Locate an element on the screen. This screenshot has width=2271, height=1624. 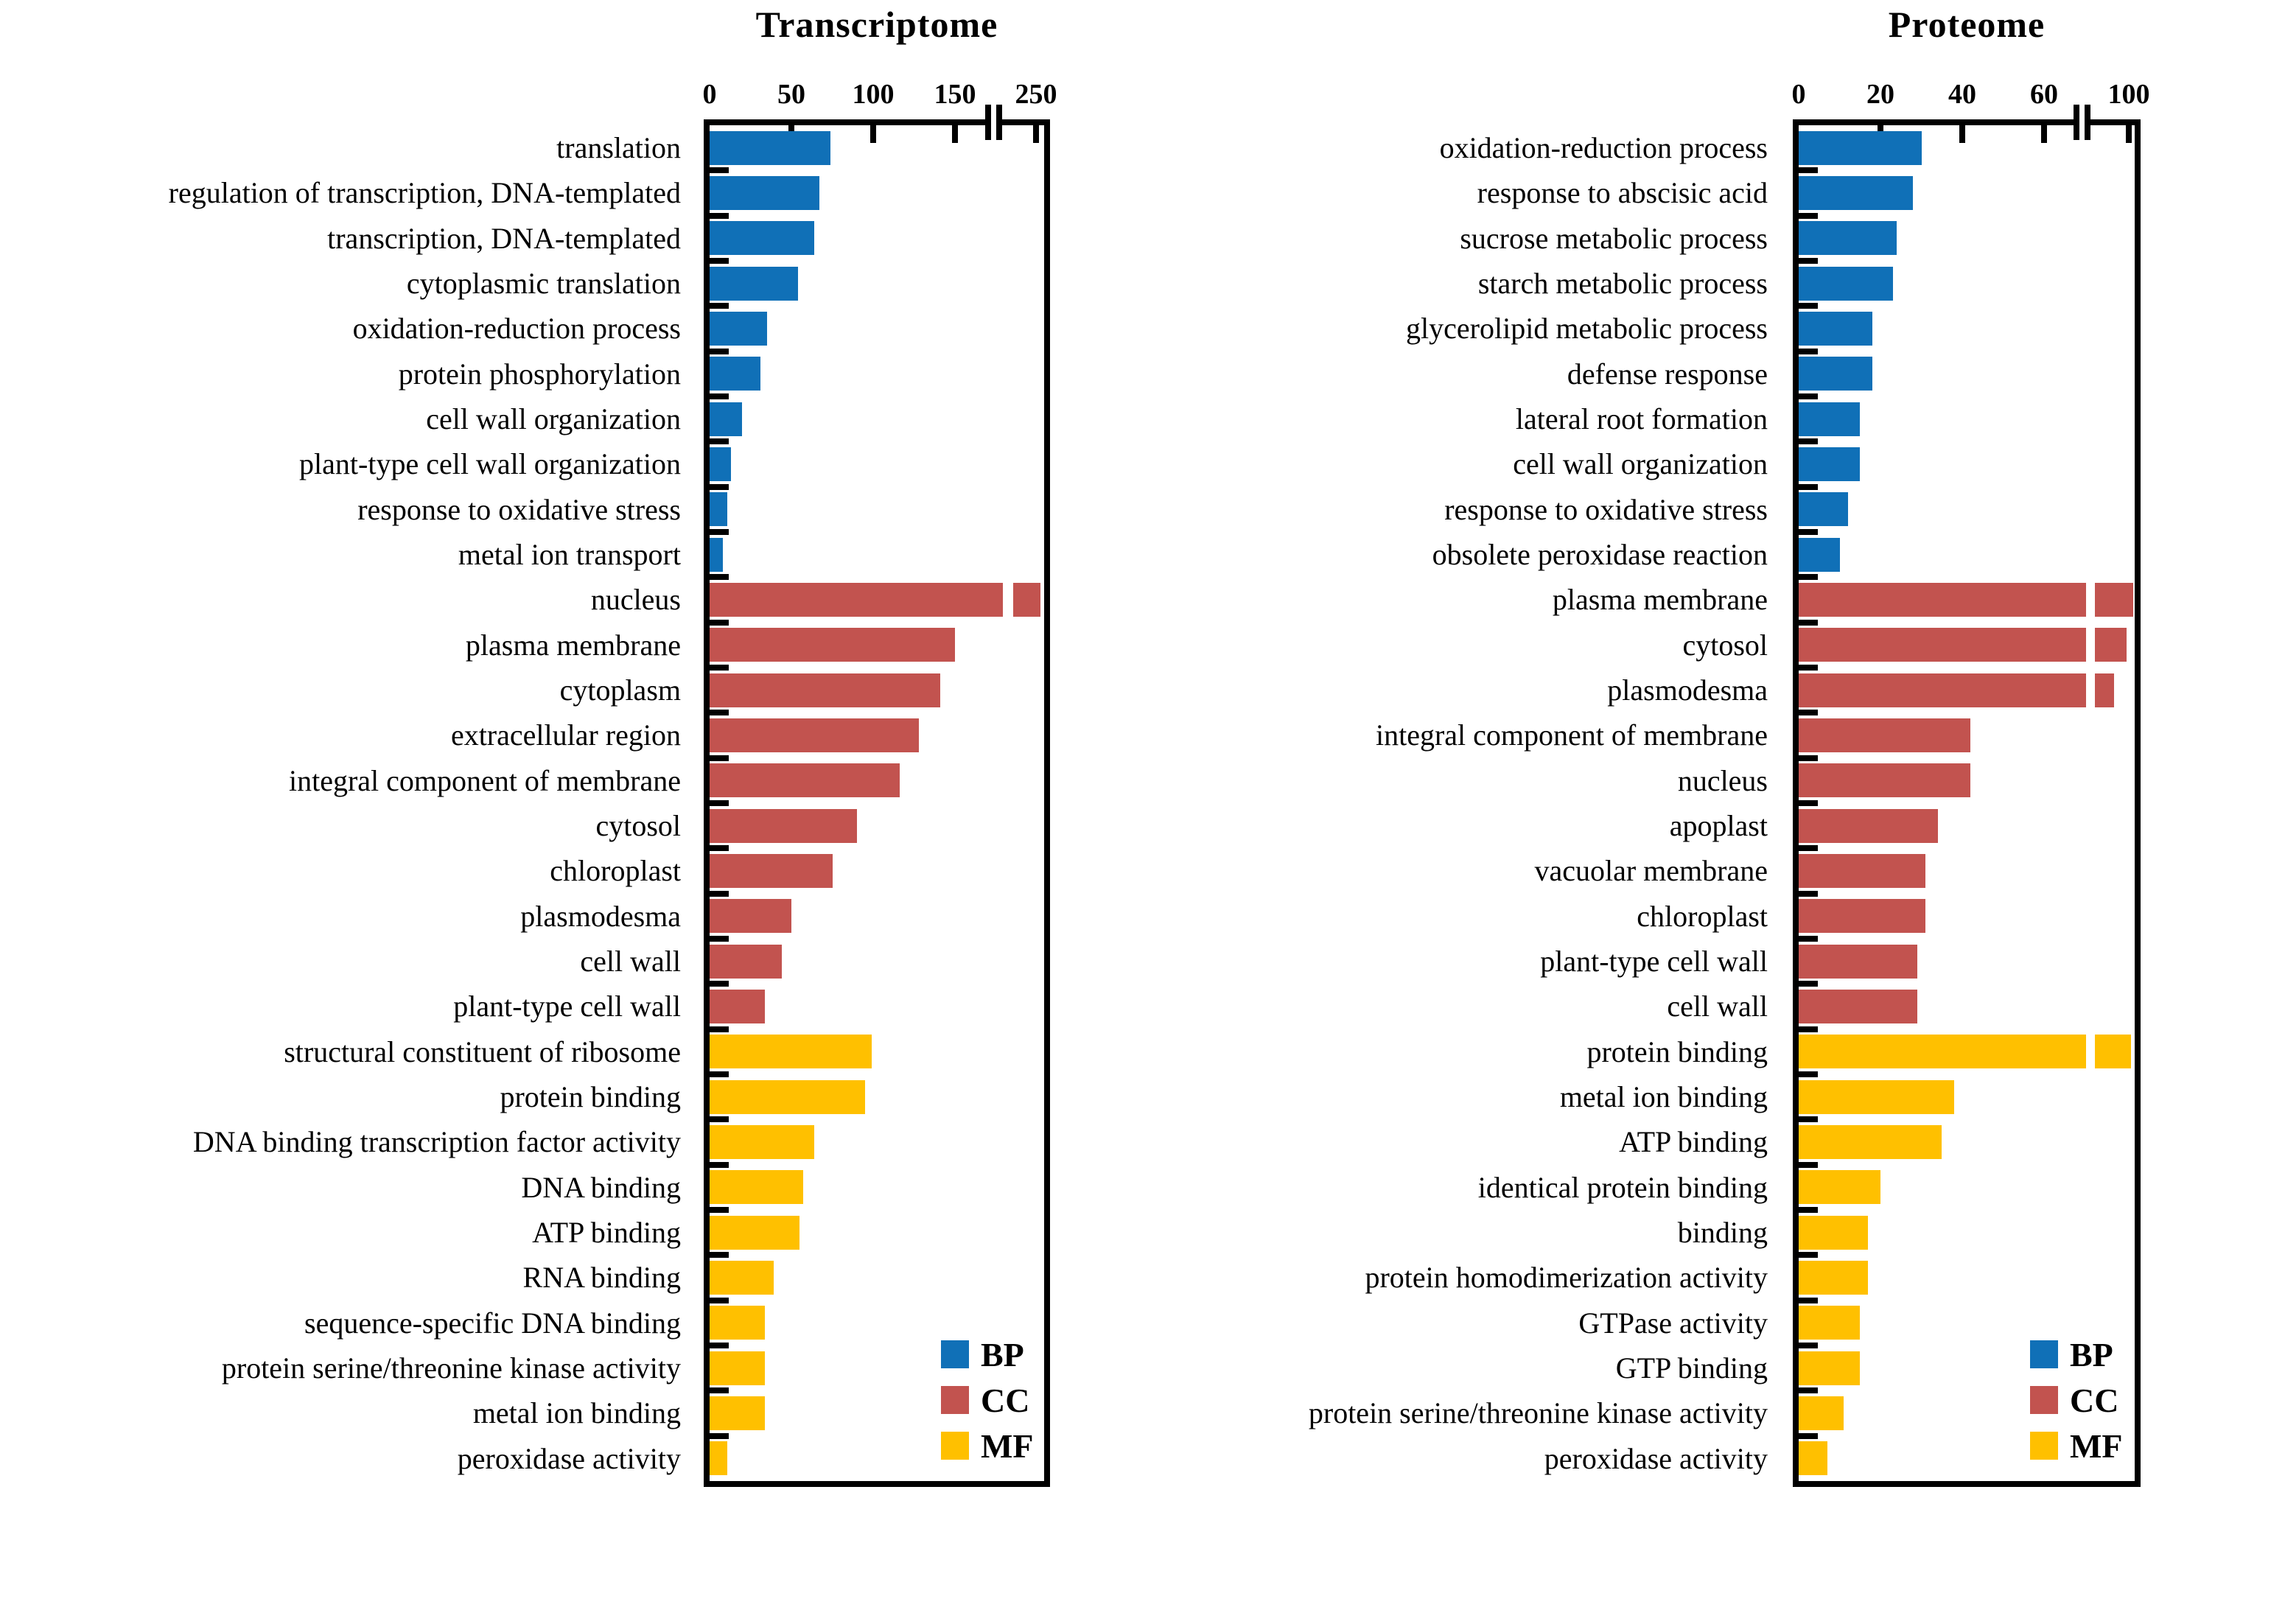
legend-swatch-bp is located at coordinates (955, 1354).